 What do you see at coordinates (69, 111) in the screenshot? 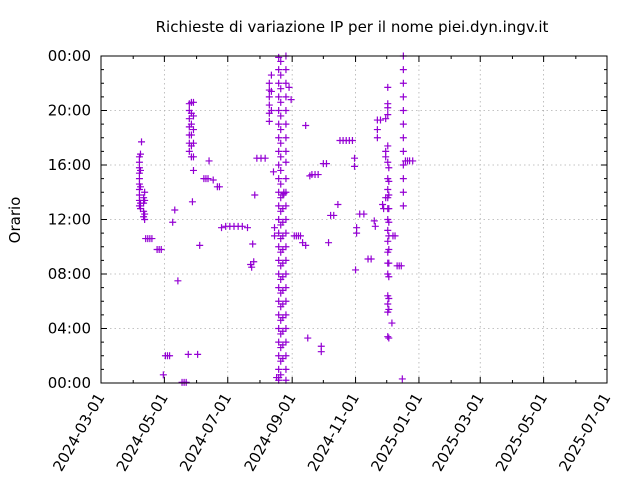
I see `y-tick-label: 20:00` at bounding box center [69, 111].